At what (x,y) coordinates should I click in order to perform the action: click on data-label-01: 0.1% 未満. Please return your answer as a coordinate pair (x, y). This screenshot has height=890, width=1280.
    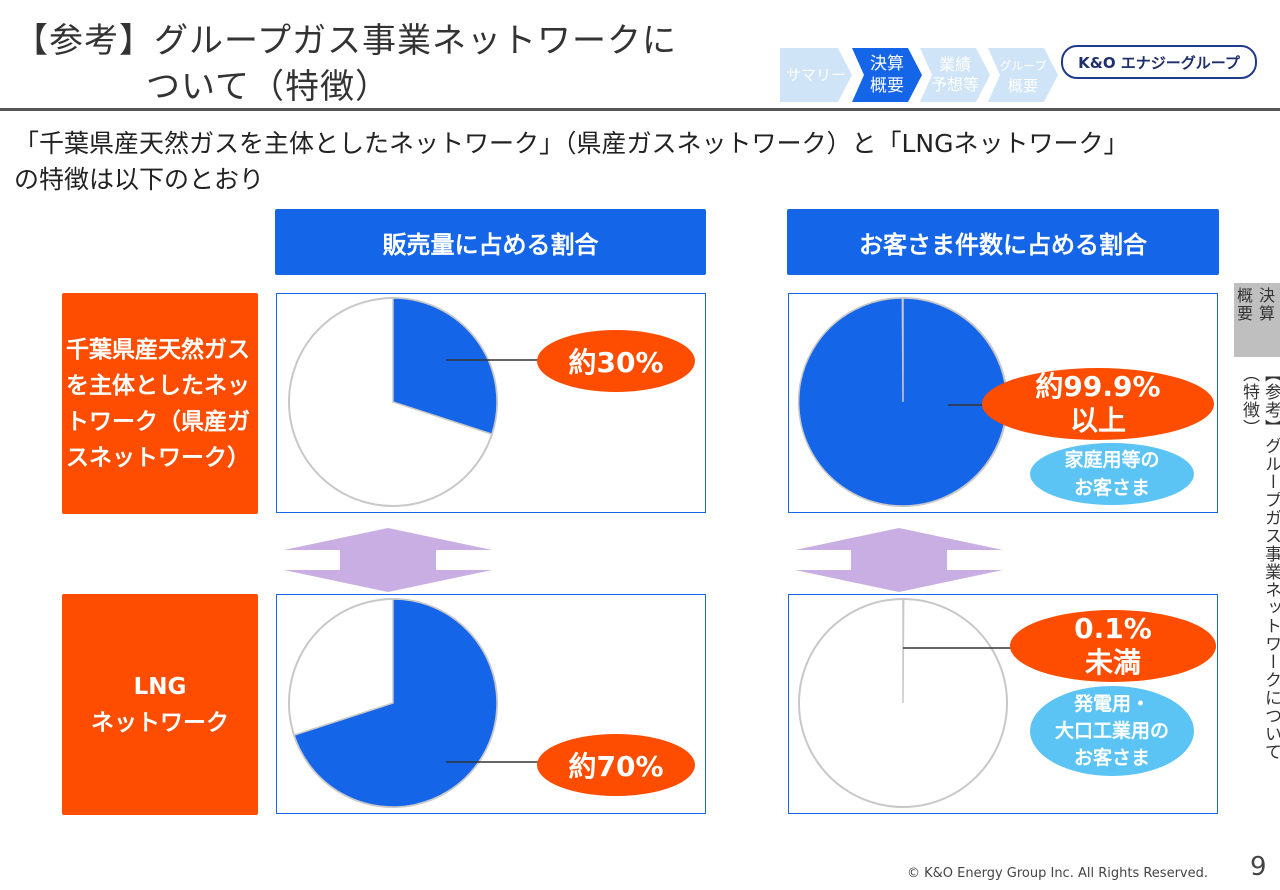
    Looking at the image, I should click on (1113, 646).